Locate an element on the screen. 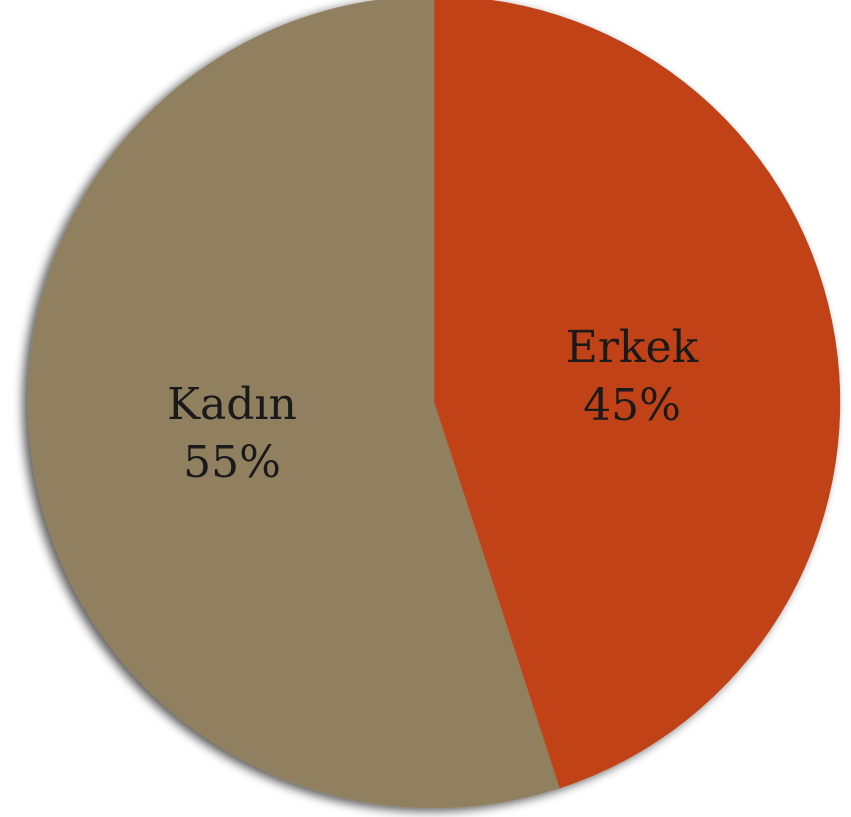 This screenshot has height=817, width=851. slice-label-name: Kadın is located at coordinates (232, 404).